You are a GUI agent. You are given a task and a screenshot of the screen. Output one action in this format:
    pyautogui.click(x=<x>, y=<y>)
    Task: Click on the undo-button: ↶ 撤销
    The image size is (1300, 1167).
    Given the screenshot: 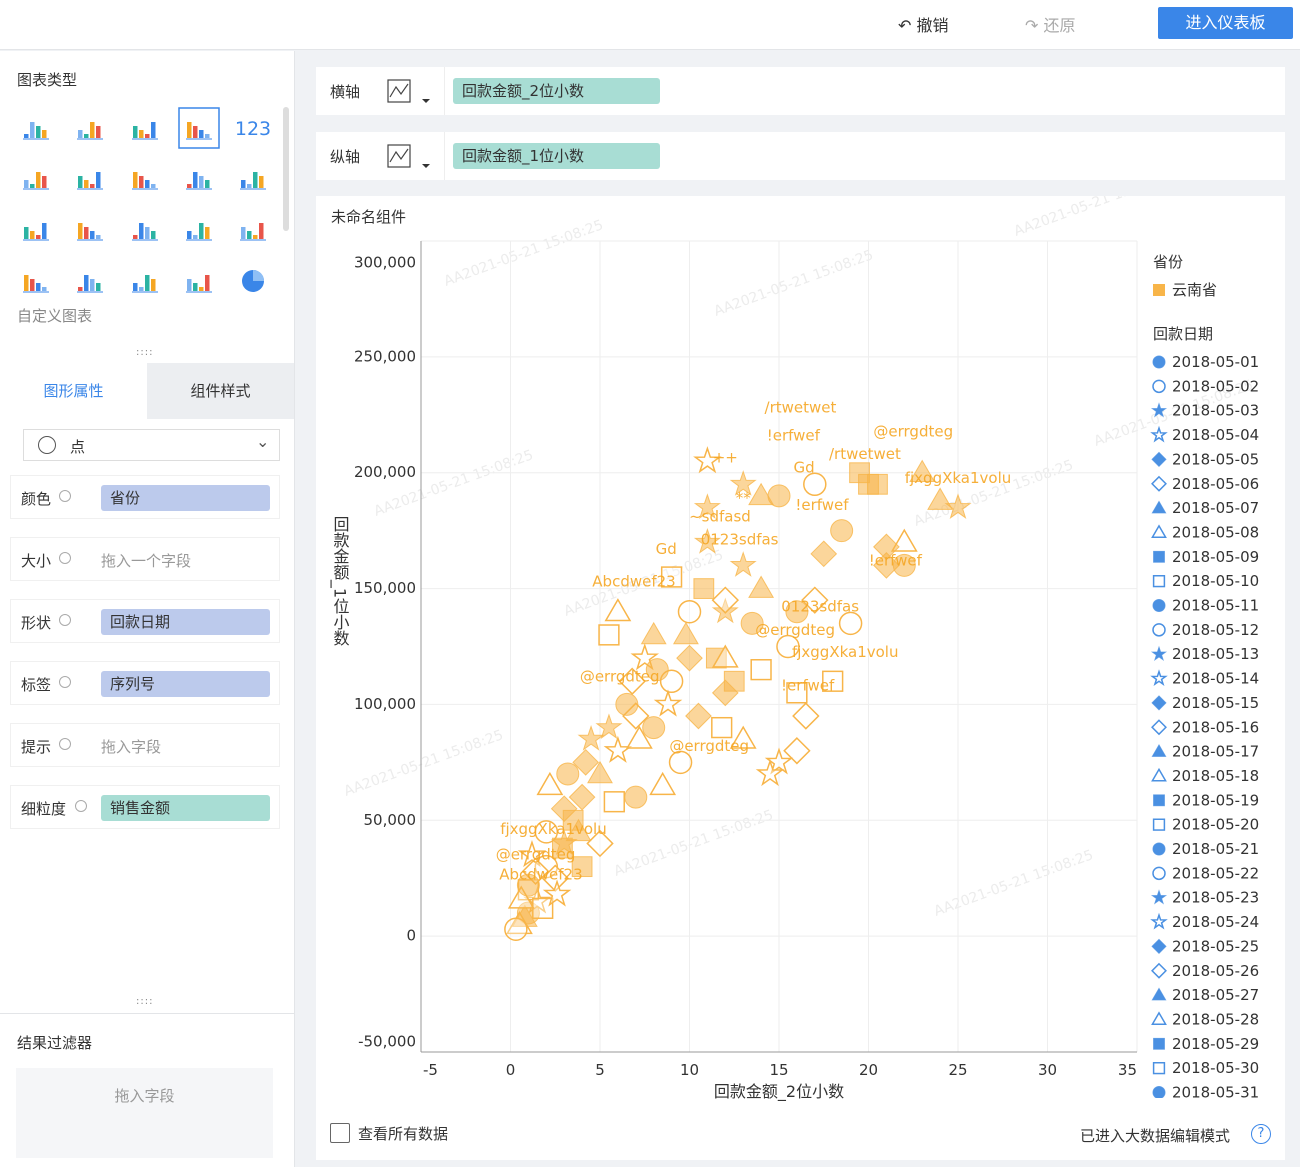 What is the action you would take?
    pyautogui.click(x=923, y=25)
    